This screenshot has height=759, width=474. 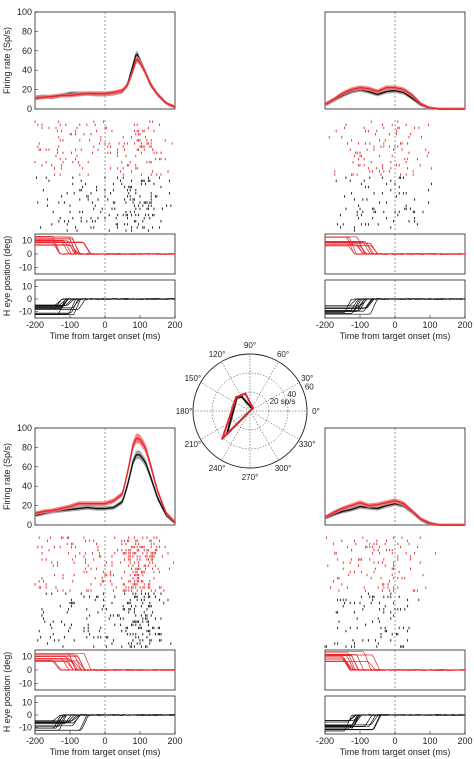 I want to click on panel-top-left-eye-trace-red, so click(x=105, y=245).